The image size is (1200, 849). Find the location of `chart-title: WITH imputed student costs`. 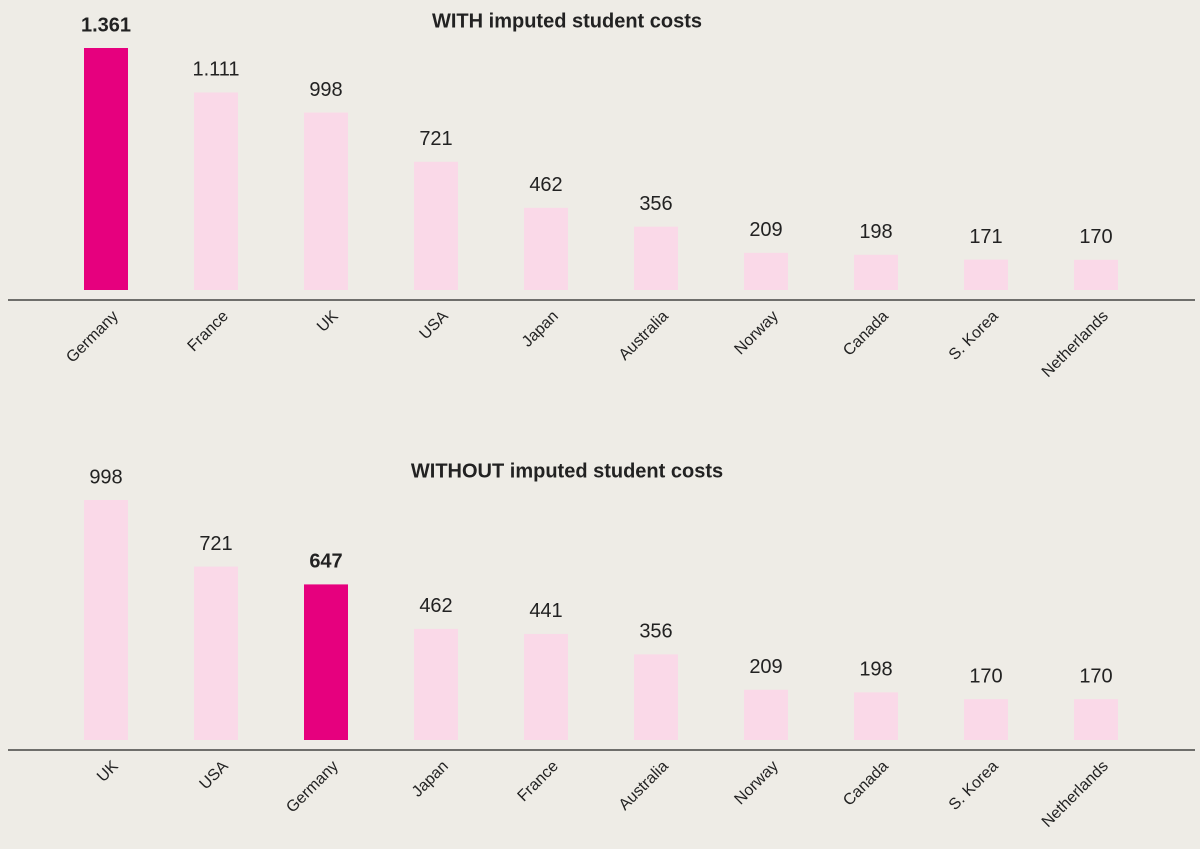

chart-title: WITH imputed student costs is located at coordinates (567, 21).